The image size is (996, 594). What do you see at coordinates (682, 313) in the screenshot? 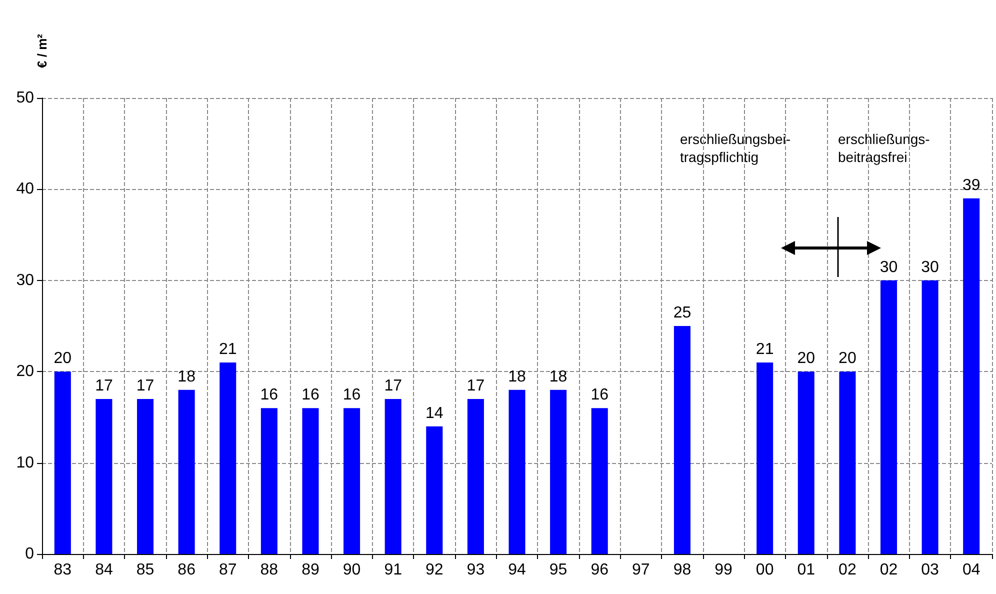
I see `data-label: 25` at bounding box center [682, 313].